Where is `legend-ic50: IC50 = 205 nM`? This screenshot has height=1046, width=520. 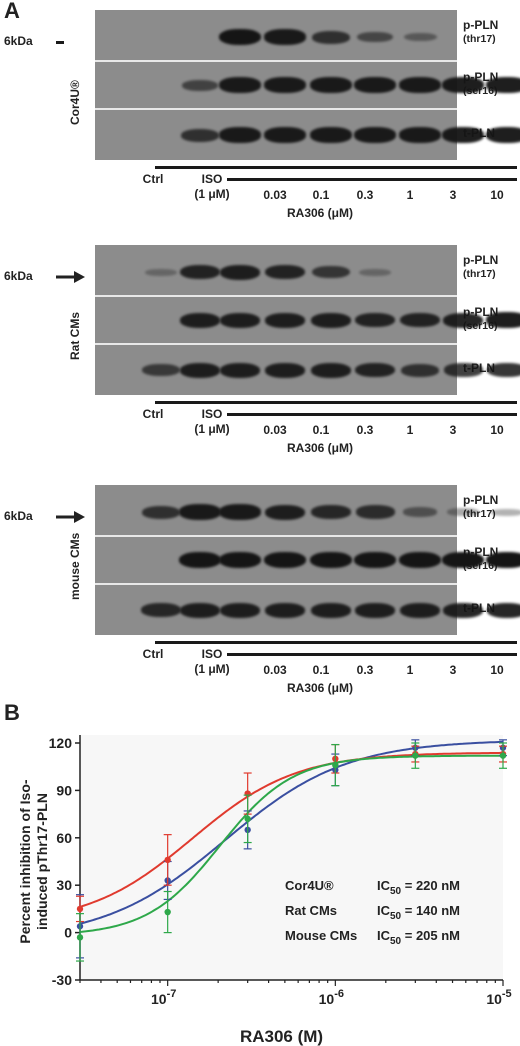
legend-ic50: IC50 = 205 nM is located at coordinates (418, 937).